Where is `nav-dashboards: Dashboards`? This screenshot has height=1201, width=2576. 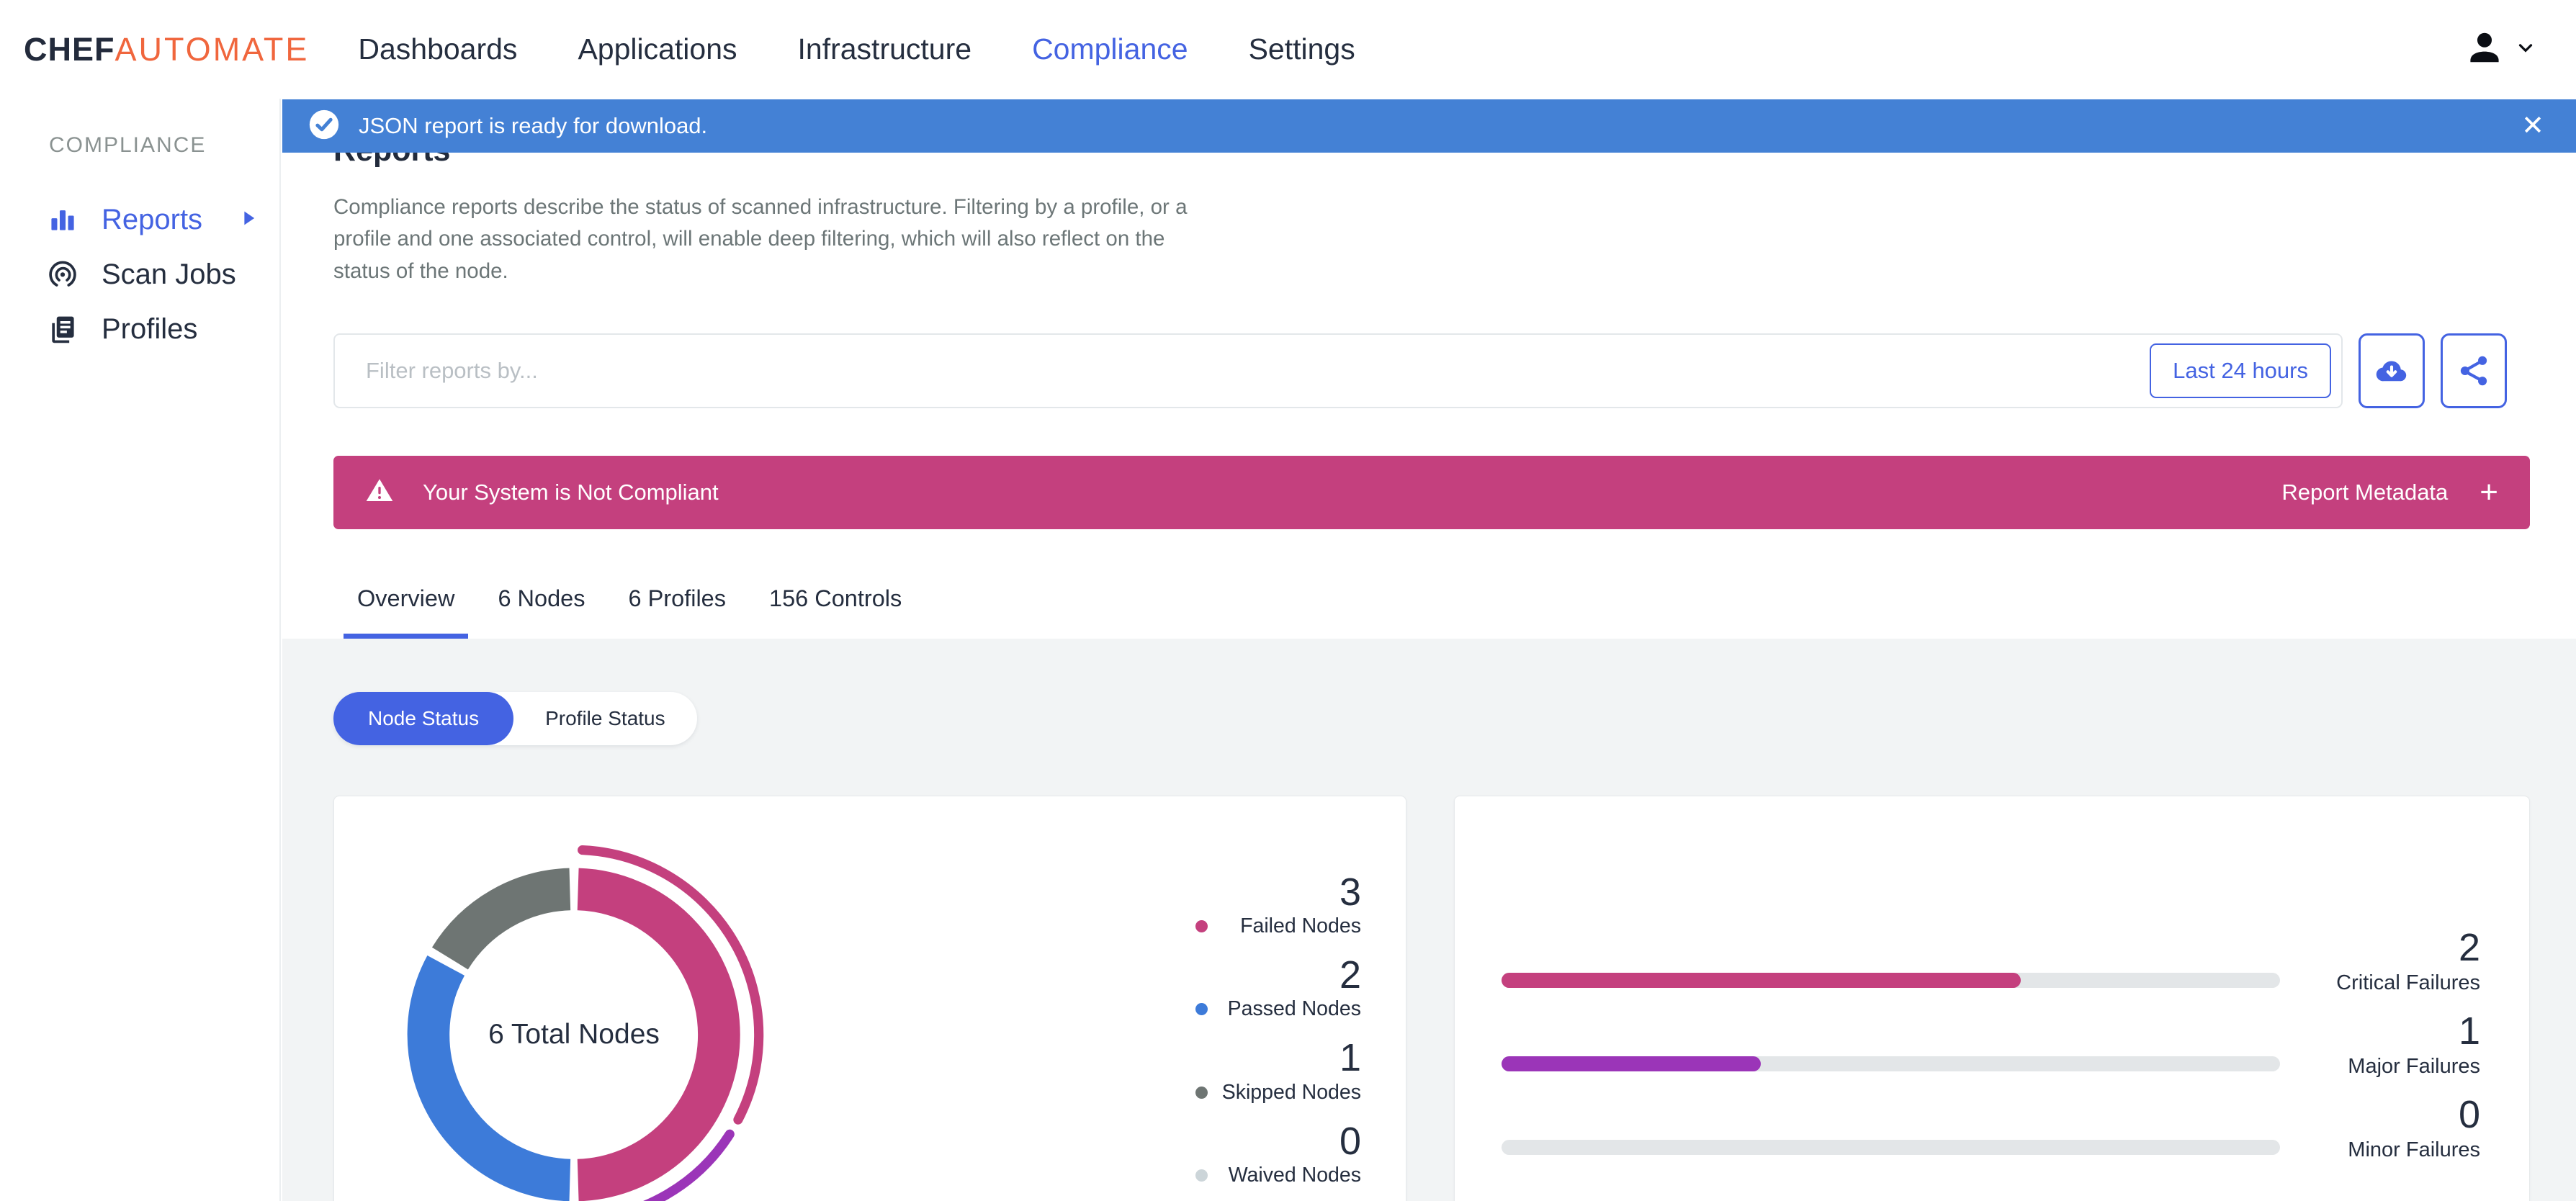 nav-dashboards: Dashboards is located at coordinates (438, 49).